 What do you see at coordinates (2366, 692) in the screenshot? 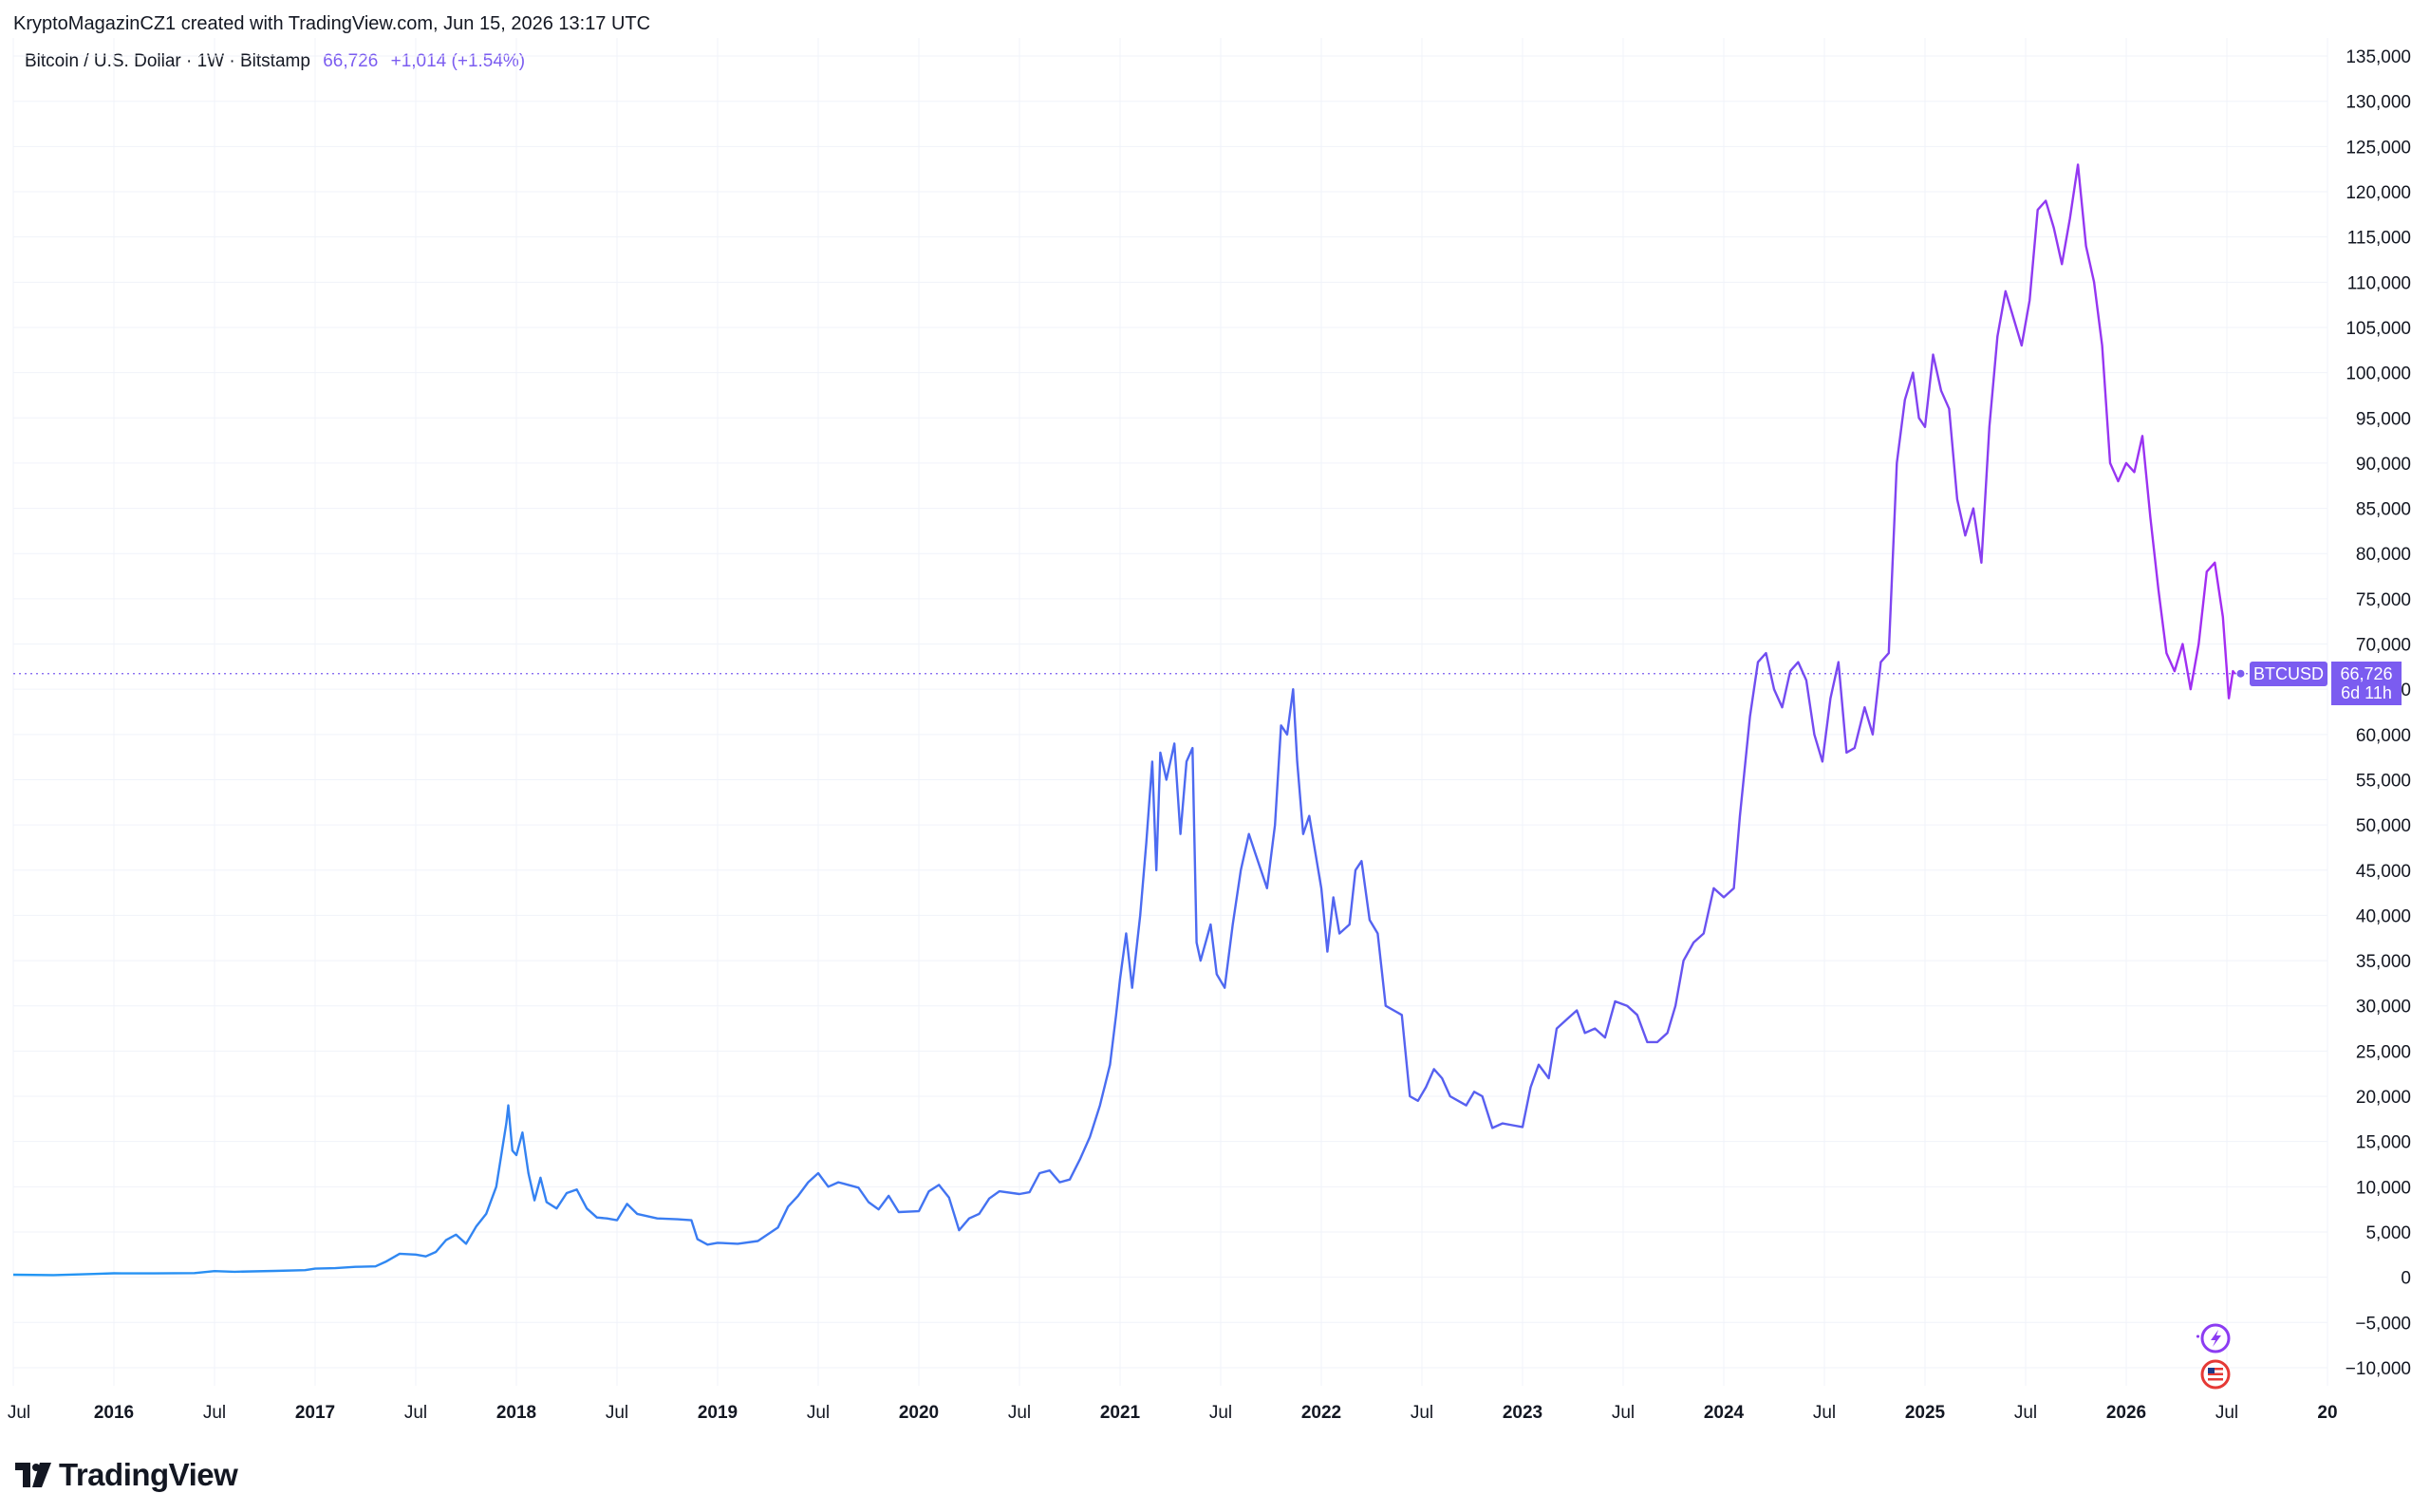
I see `price-tag-countdown: 6d 11h` at bounding box center [2366, 692].